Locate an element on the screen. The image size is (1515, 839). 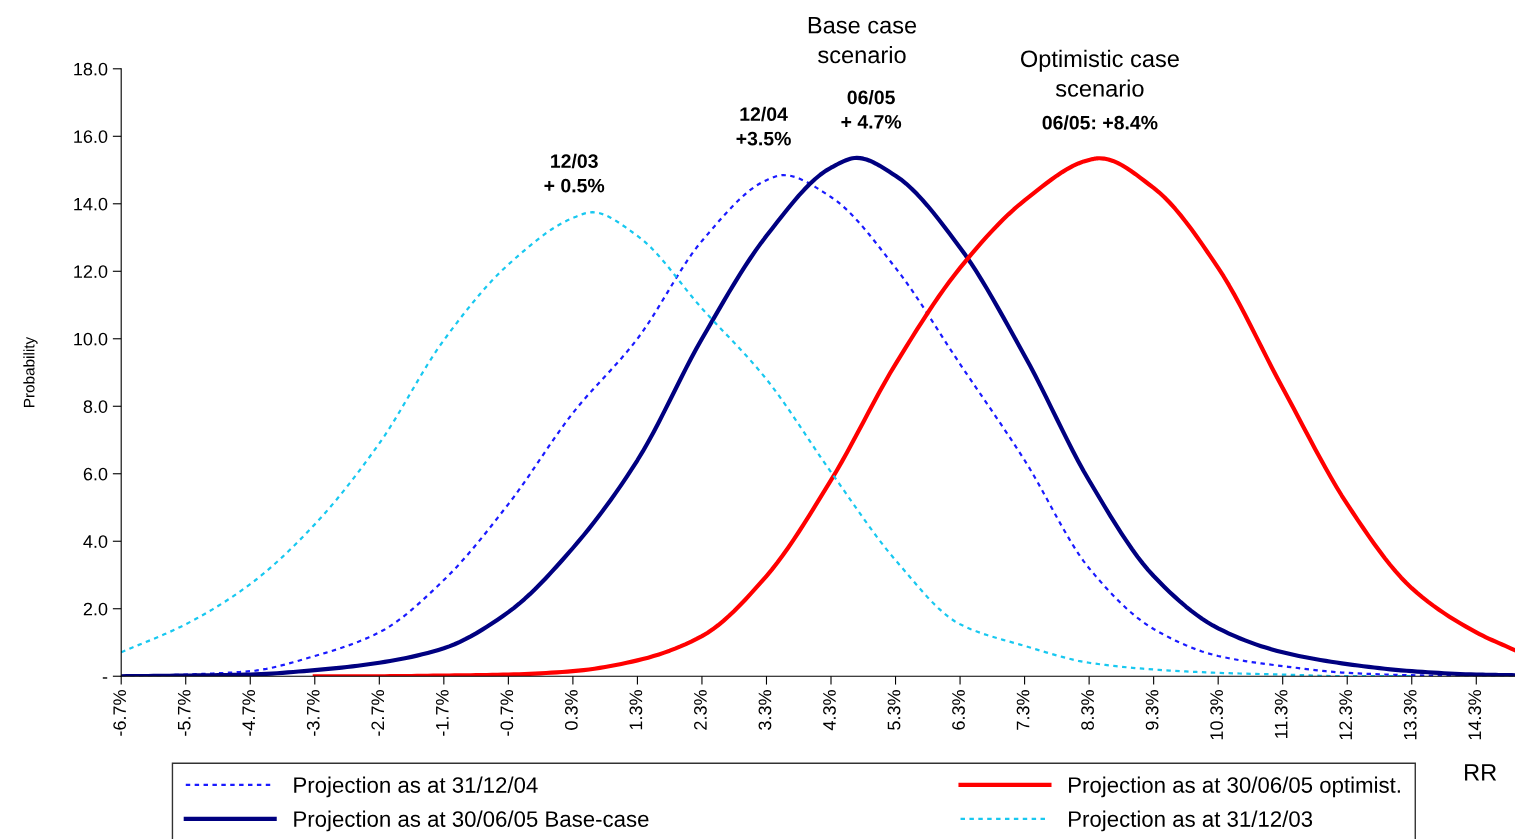
legend-label: Projection as at 30/06/05 Base-case is located at coordinates (471, 821).